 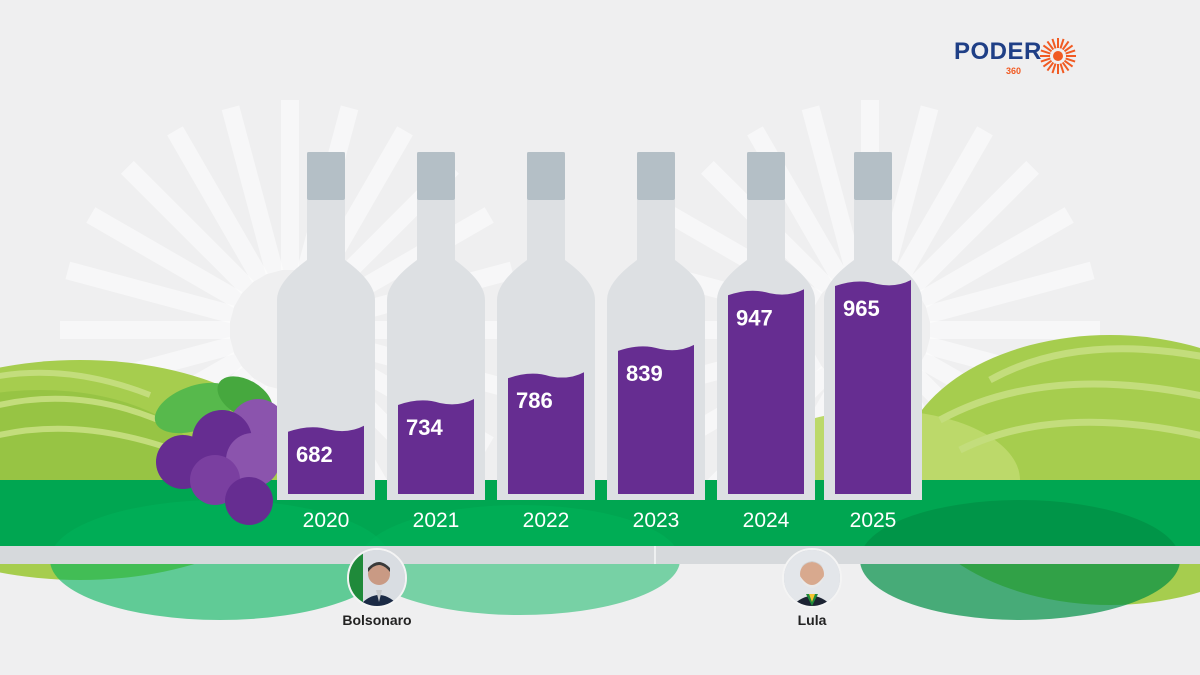 What do you see at coordinates (546, 520) in the screenshot?
I see `x-tick-label: 2022` at bounding box center [546, 520].